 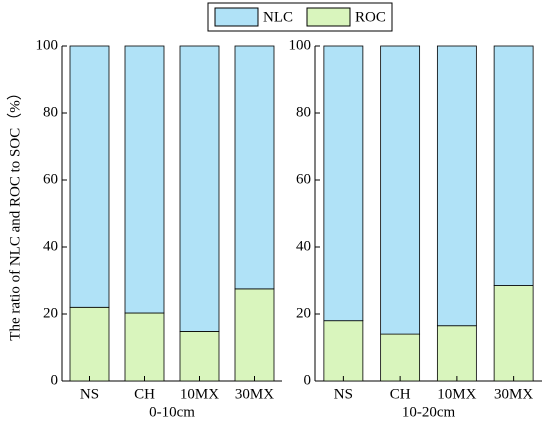 What do you see at coordinates (429, 412) in the screenshot?
I see `x-axis-label: 10-20cm` at bounding box center [429, 412].